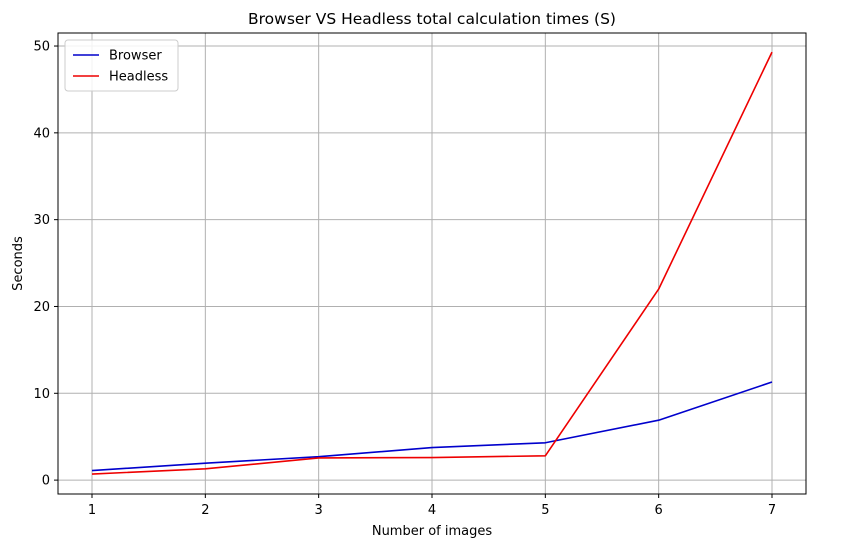  I want to click on y-tick-label: 10, so click(41, 394).